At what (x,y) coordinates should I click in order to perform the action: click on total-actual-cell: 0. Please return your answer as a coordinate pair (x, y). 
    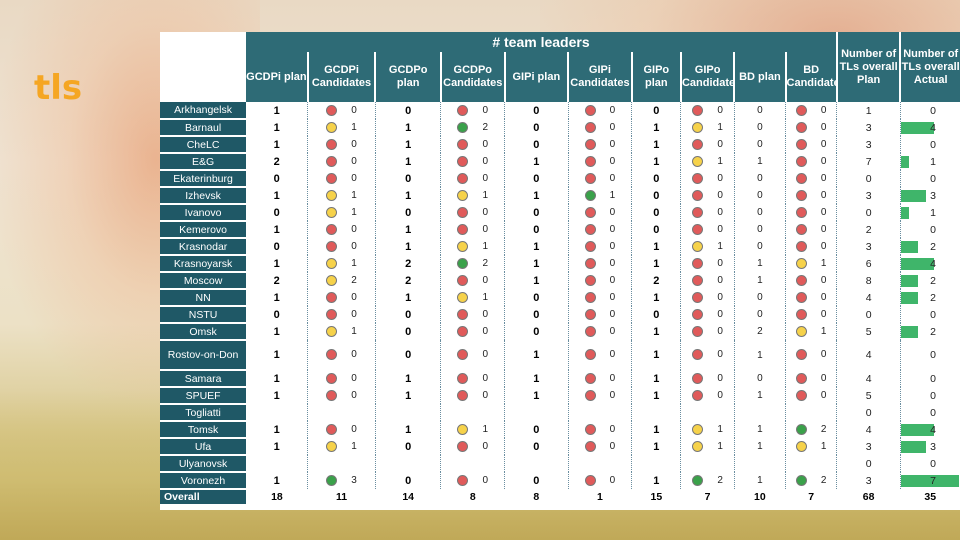
    Looking at the image, I should click on (930, 314).